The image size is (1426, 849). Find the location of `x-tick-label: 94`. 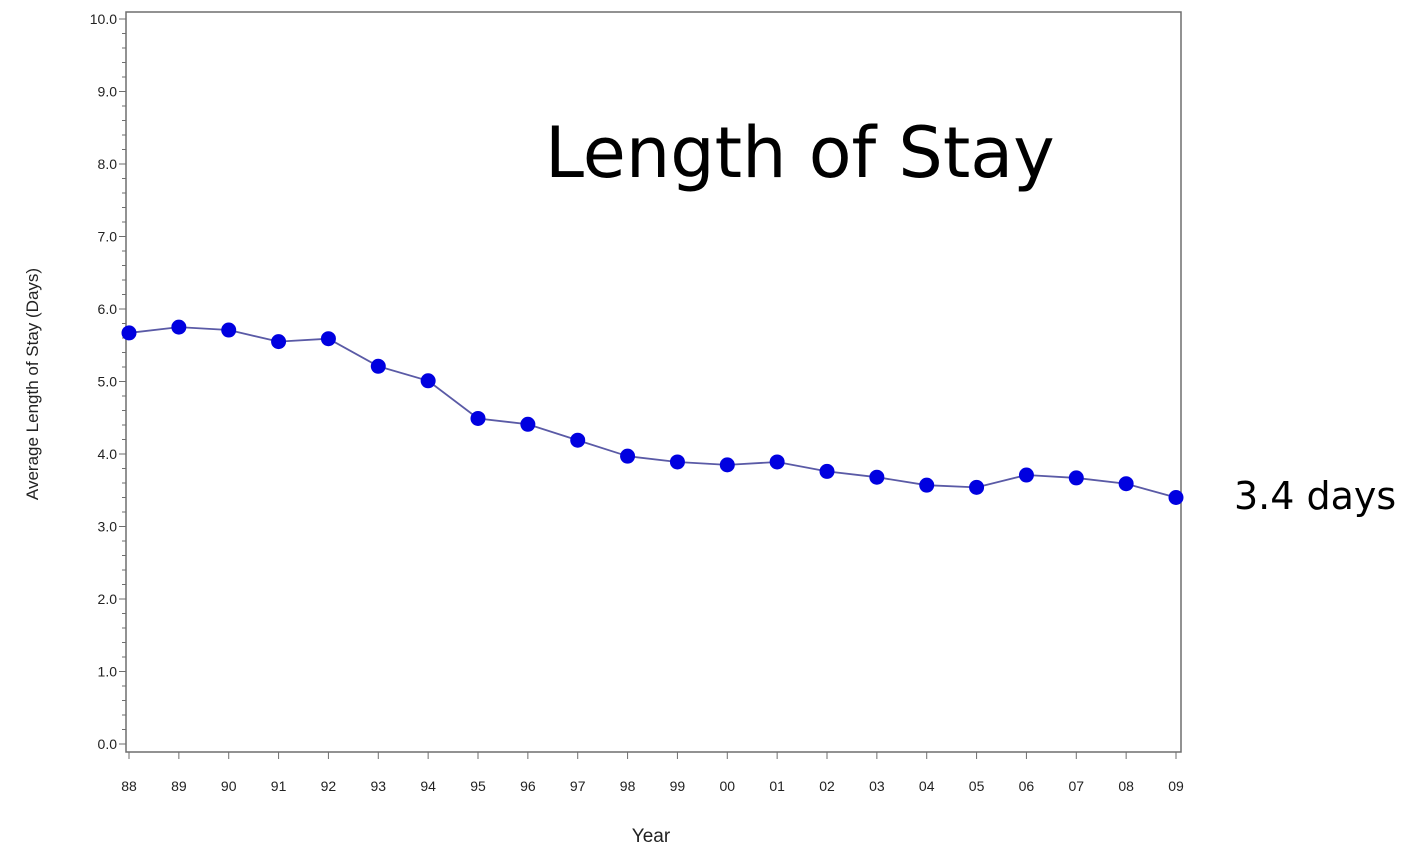

x-tick-label: 94 is located at coordinates (428, 786).